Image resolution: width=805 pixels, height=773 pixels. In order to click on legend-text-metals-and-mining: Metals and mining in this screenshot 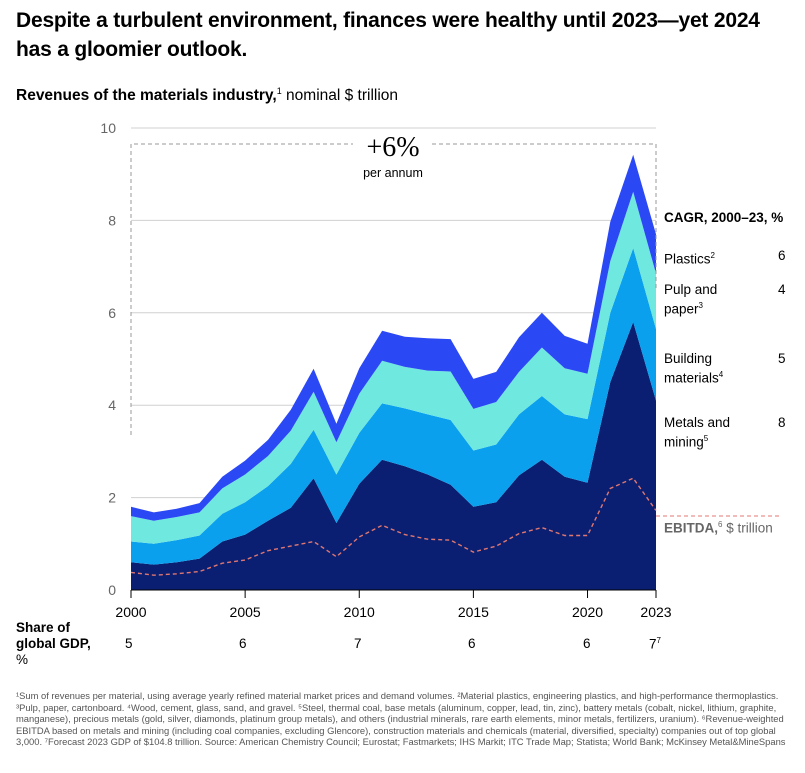, I will do `click(697, 432)`.